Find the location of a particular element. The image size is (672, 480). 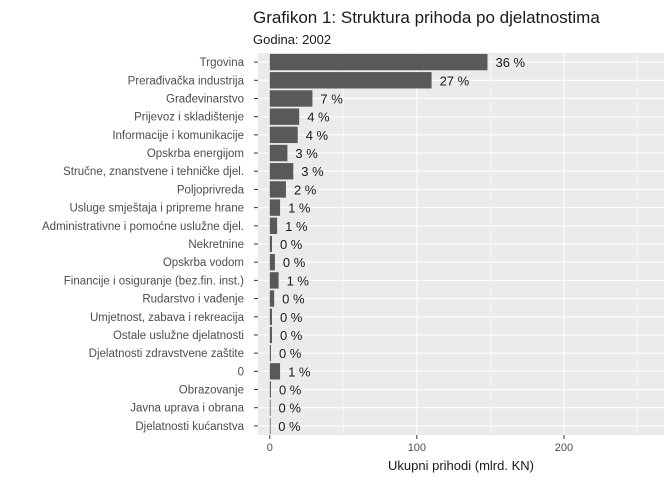

data-label: 2 % is located at coordinates (305, 189).